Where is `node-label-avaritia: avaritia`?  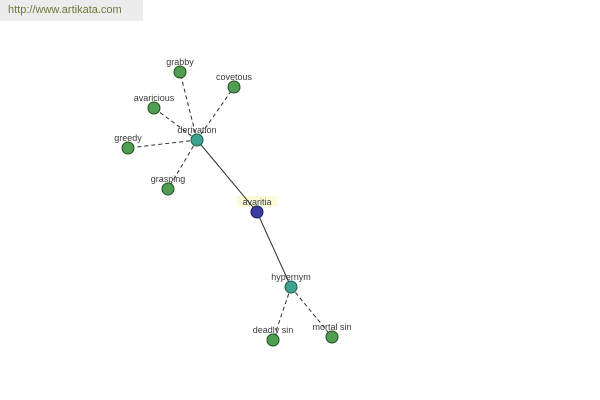
node-label-avaritia: avaritia is located at coordinates (256, 202).